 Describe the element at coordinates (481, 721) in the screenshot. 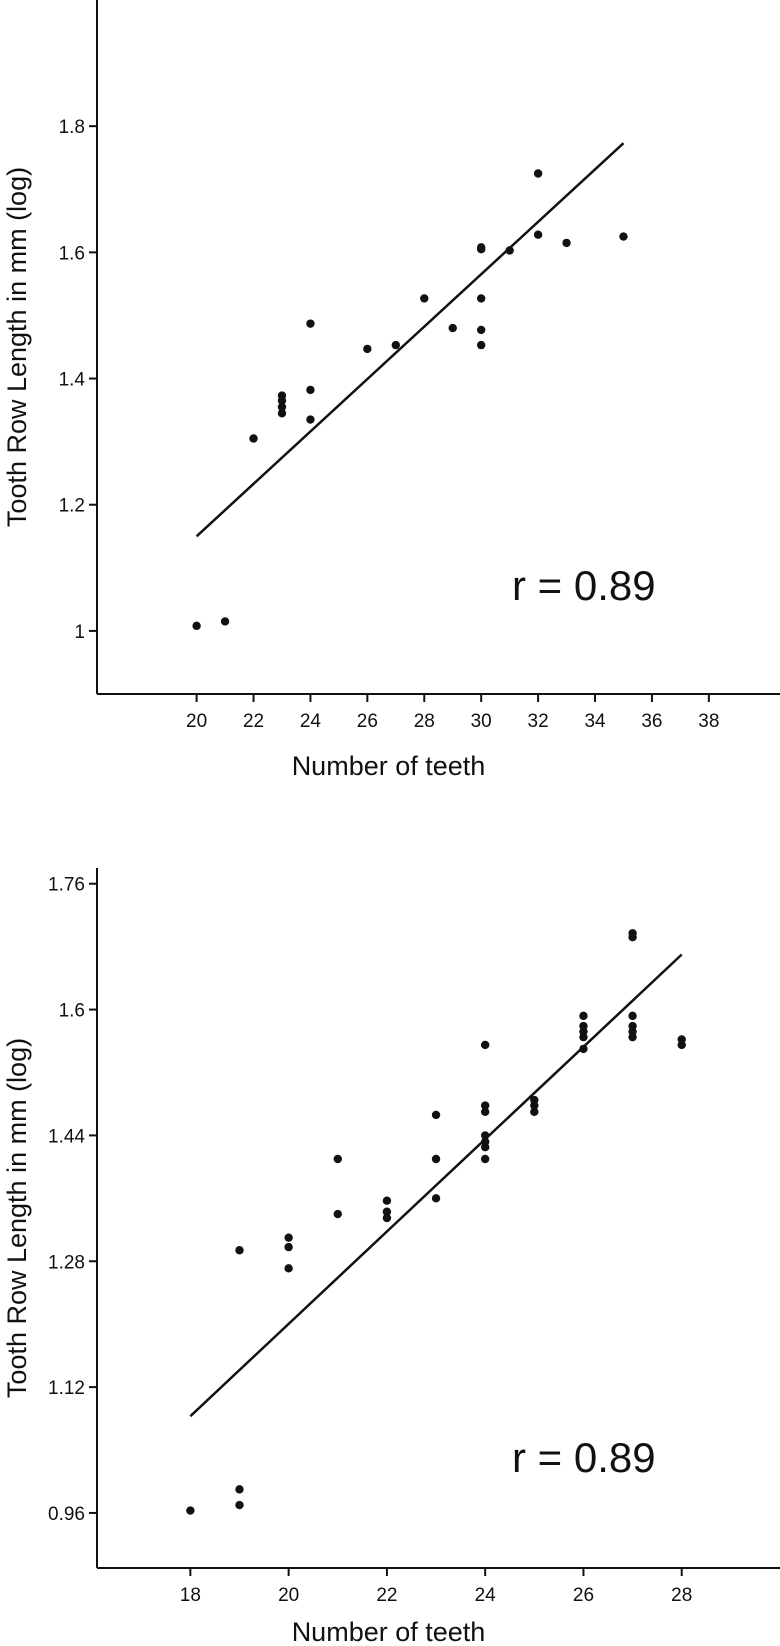

I see `x-tick-label: 30` at that location.